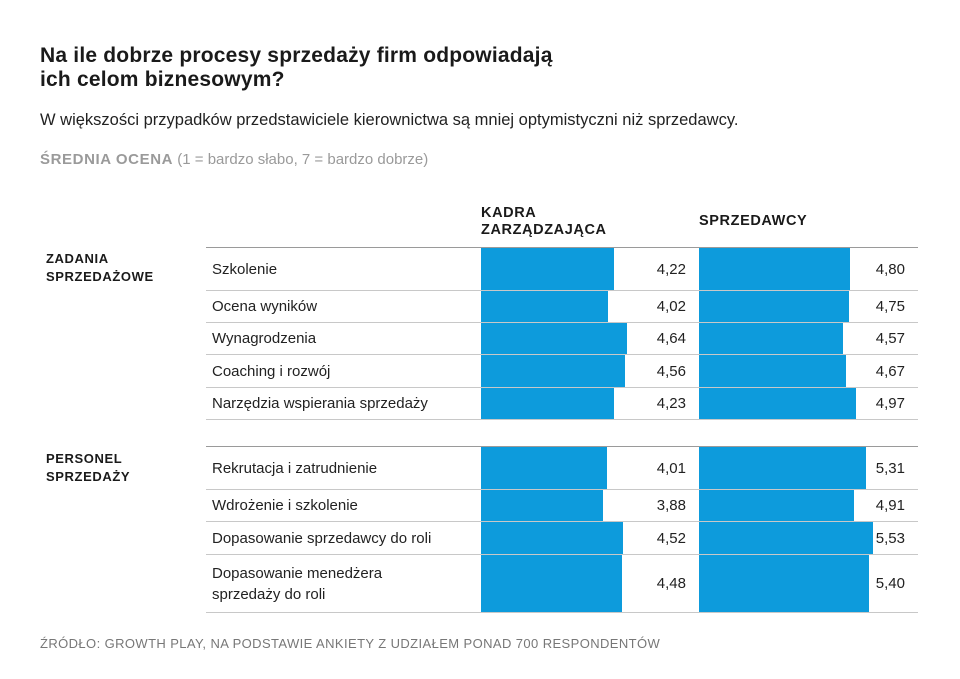  Describe the element at coordinates (269, 594) in the screenshot. I see `row-label-line: sprzedaży do roli` at that location.